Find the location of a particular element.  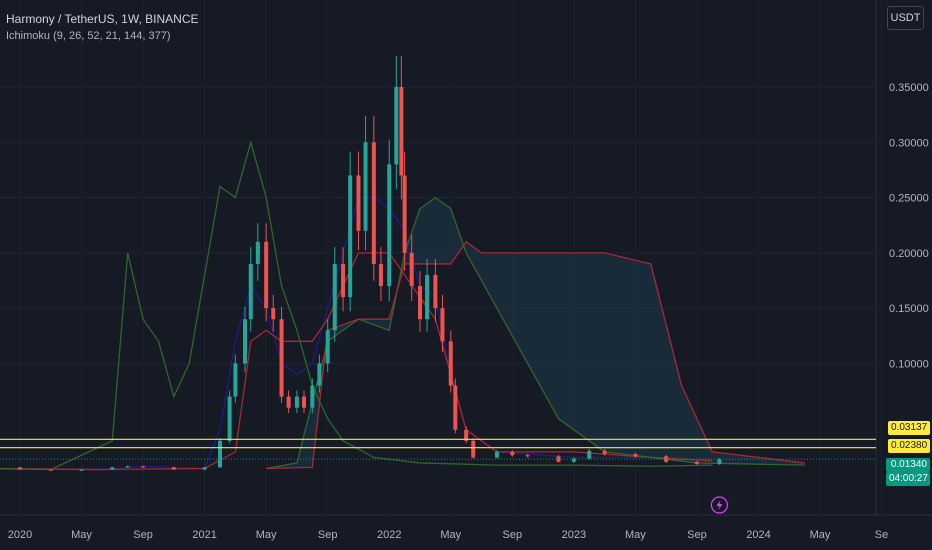

x-tick-label: Se is located at coordinates (881, 535).